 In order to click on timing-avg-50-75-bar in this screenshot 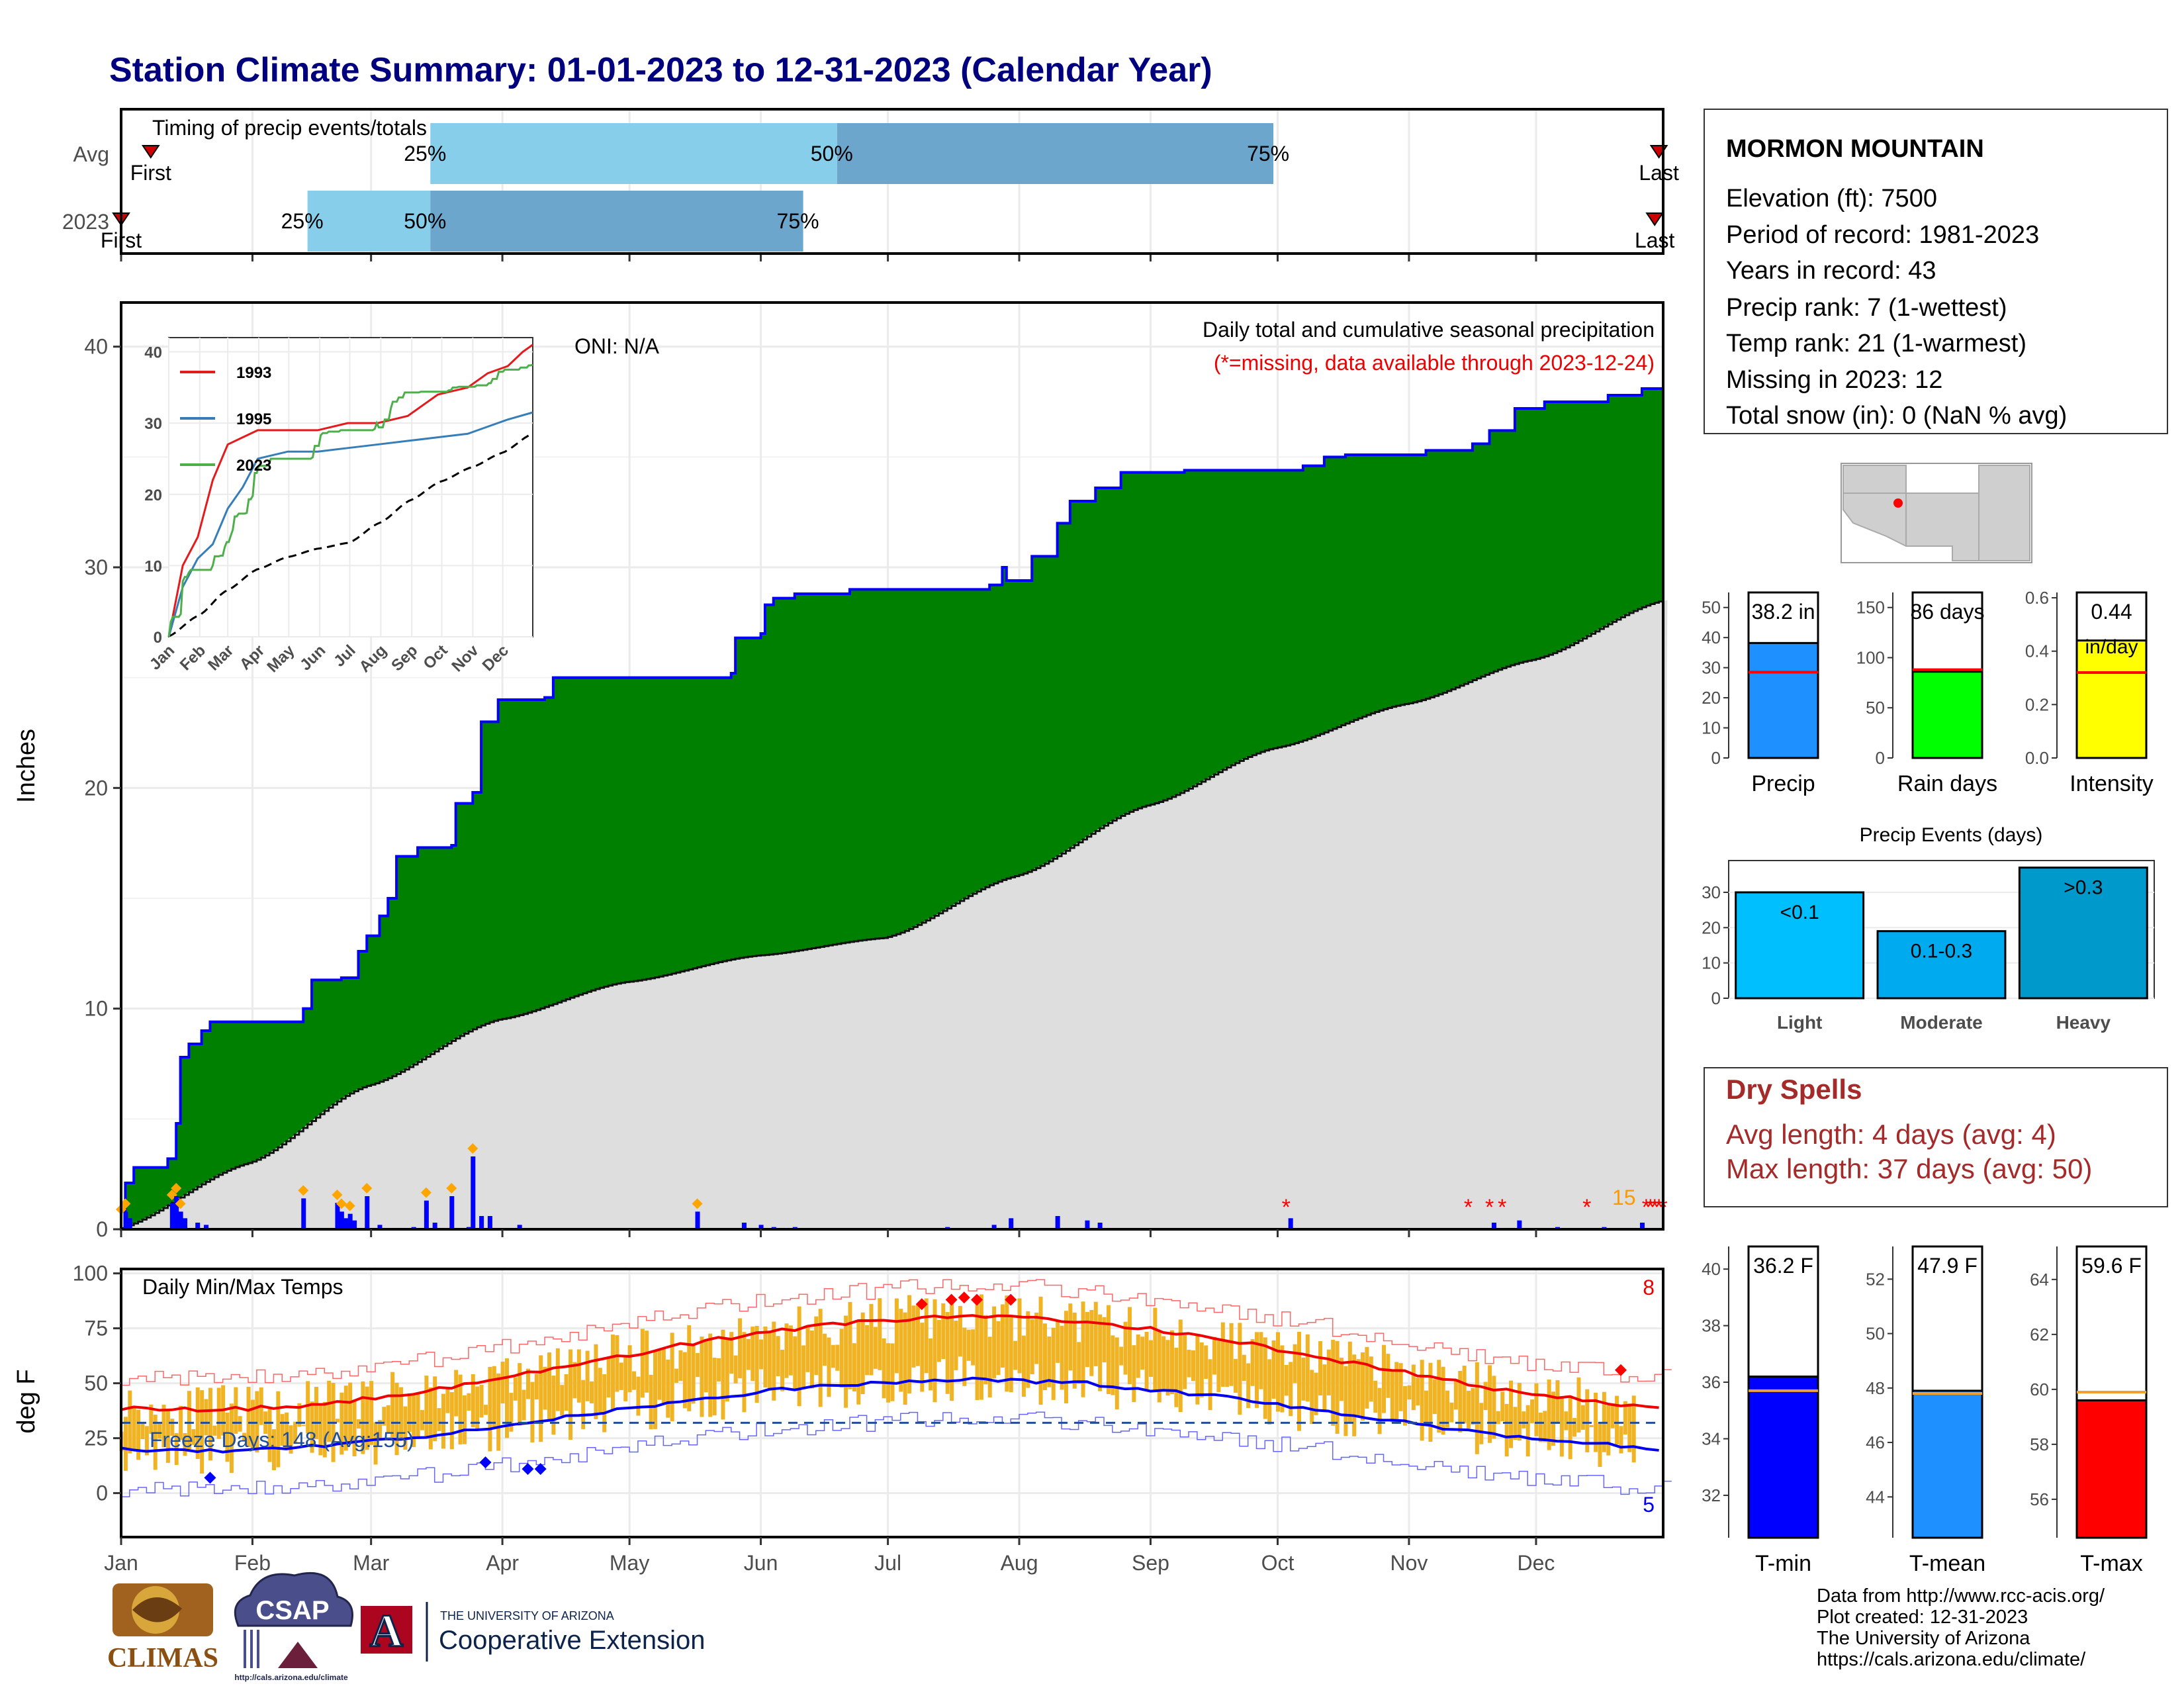, I will do `click(1055, 153)`.